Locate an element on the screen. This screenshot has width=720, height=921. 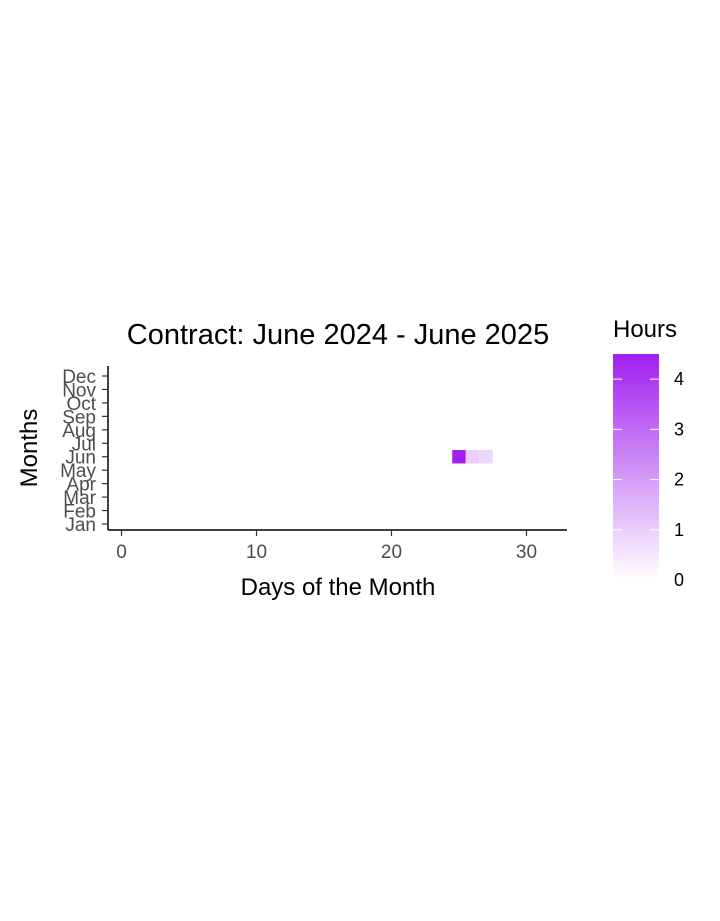
y-tick-label: Mar is located at coordinates (79, 498).